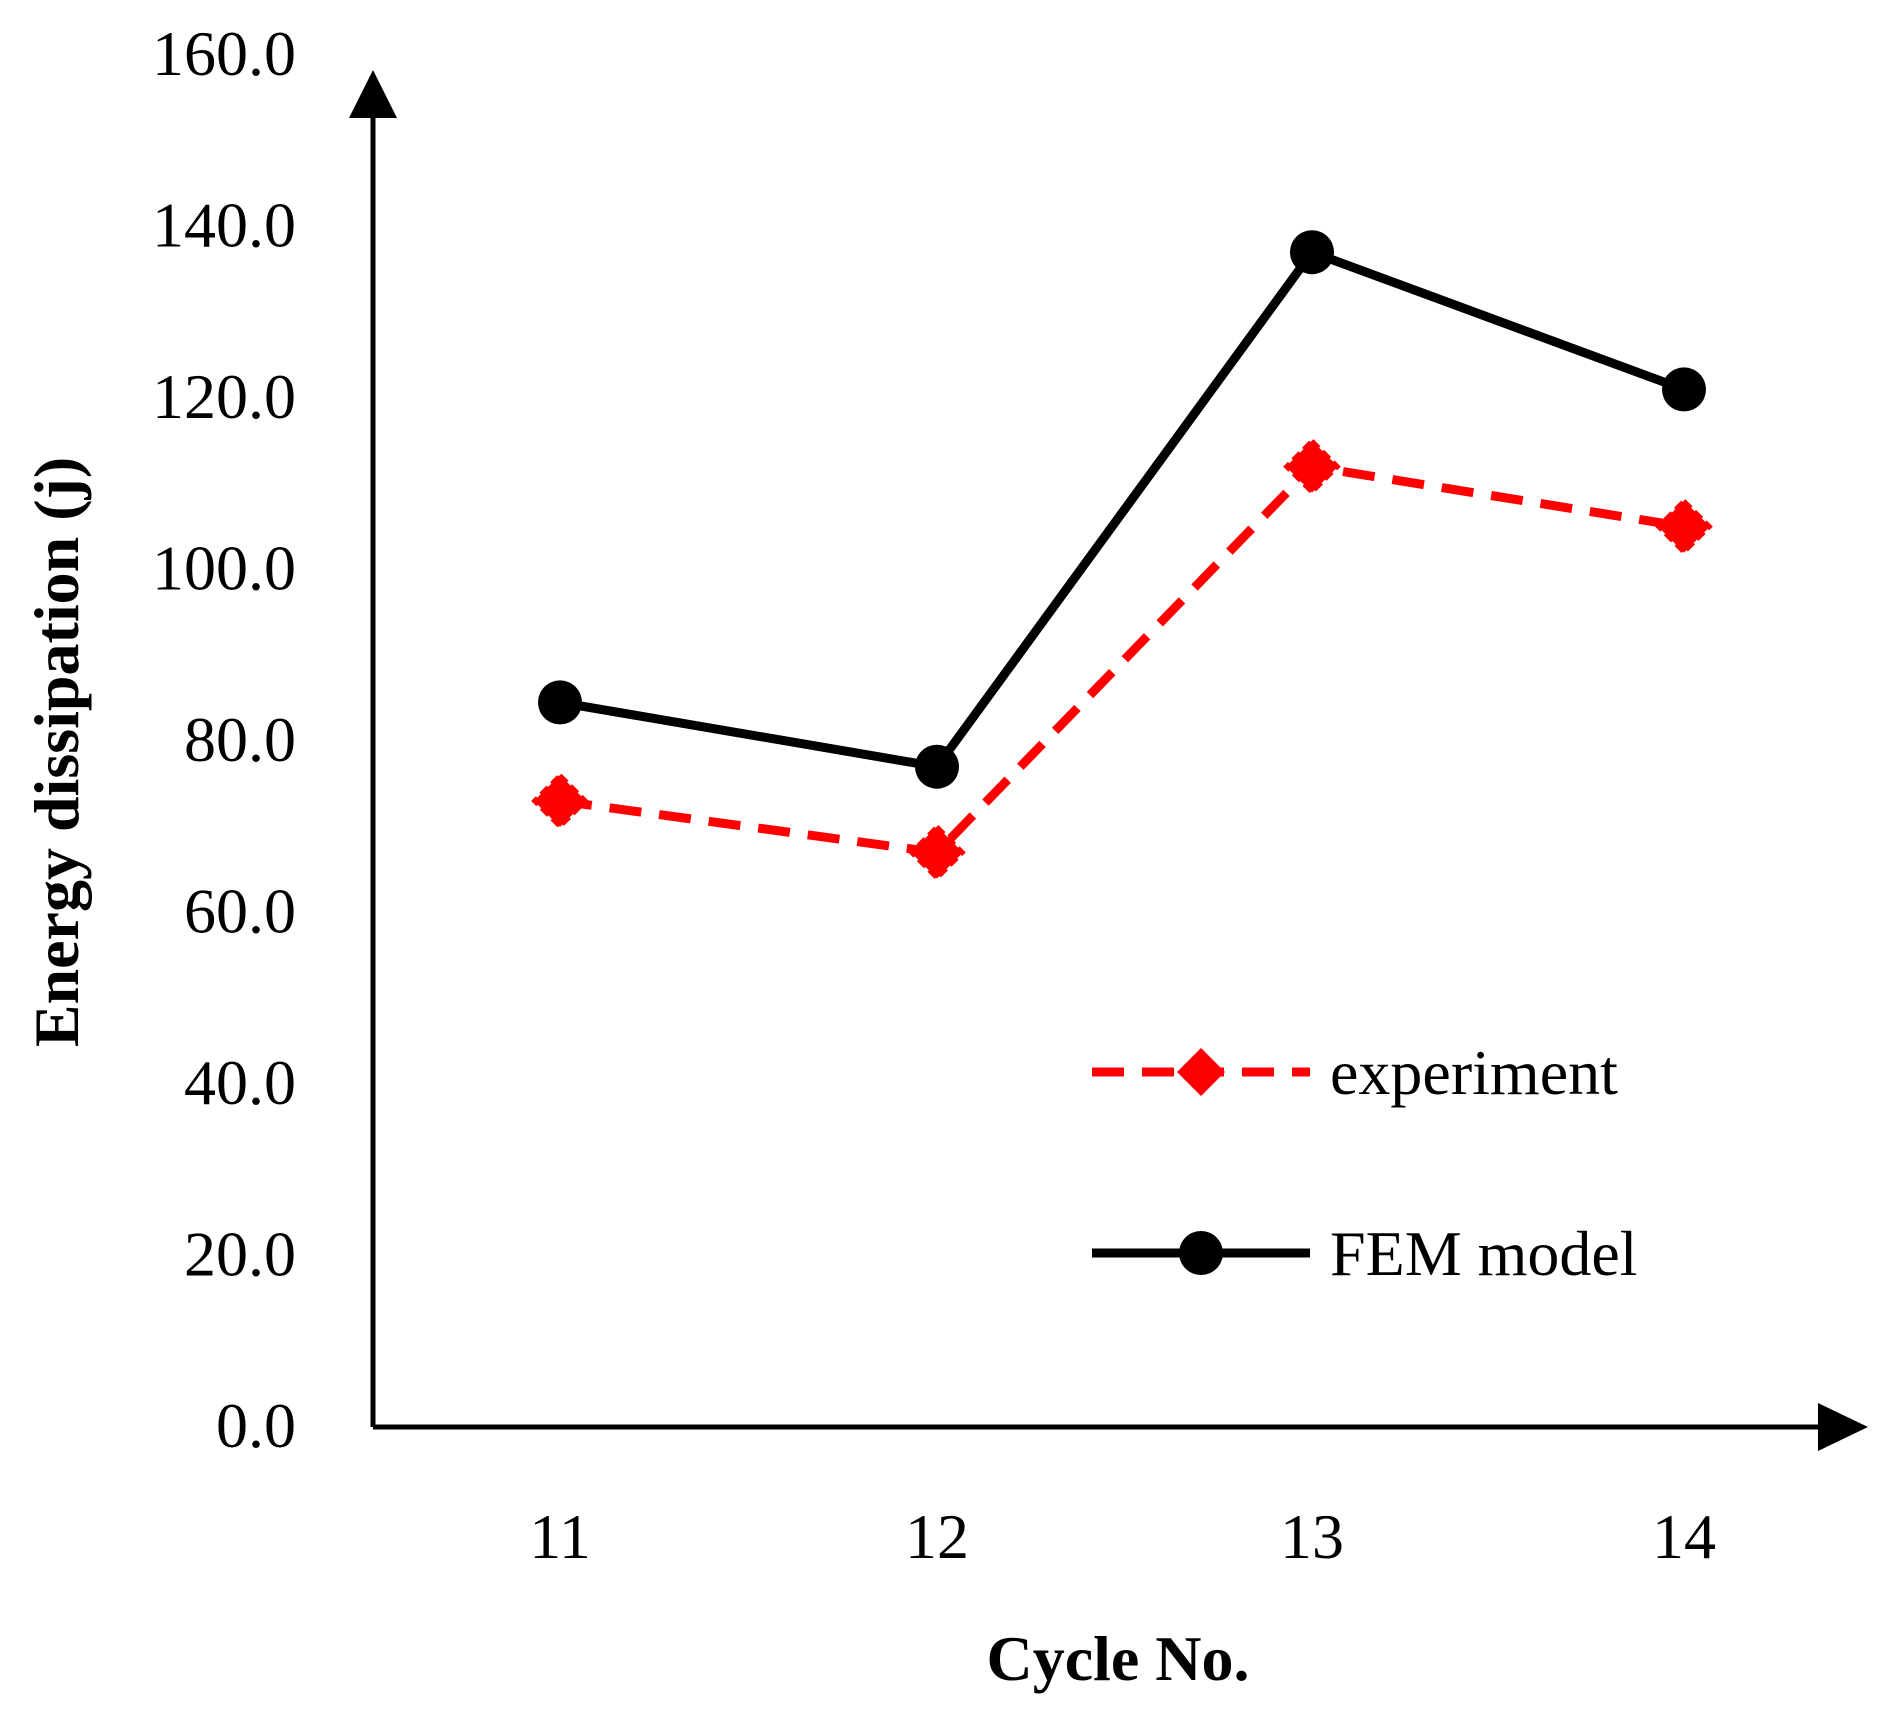  What do you see at coordinates (224, 53) in the screenshot?
I see `y-tick-label: 160.0` at bounding box center [224, 53].